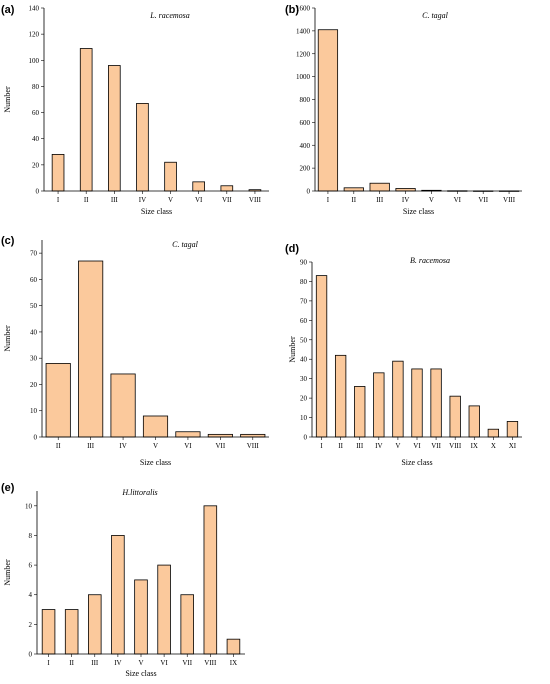 The width and height of the screenshot is (550, 684). I want to click on chart-e-bar-VIII, so click(210, 580).